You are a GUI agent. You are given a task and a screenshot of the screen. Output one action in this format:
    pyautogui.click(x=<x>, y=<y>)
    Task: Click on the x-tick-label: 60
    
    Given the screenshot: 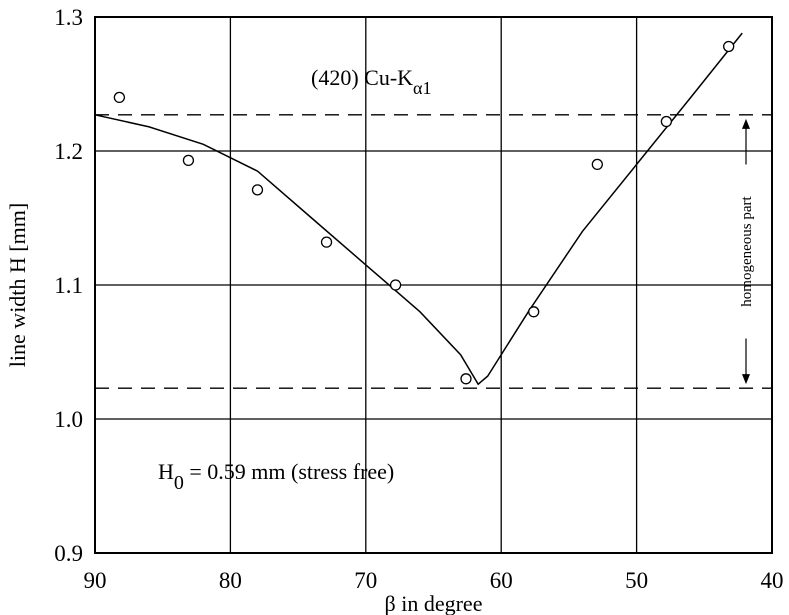 What is the action you would take?
    pyautogui.click(x=501, y=580)
    